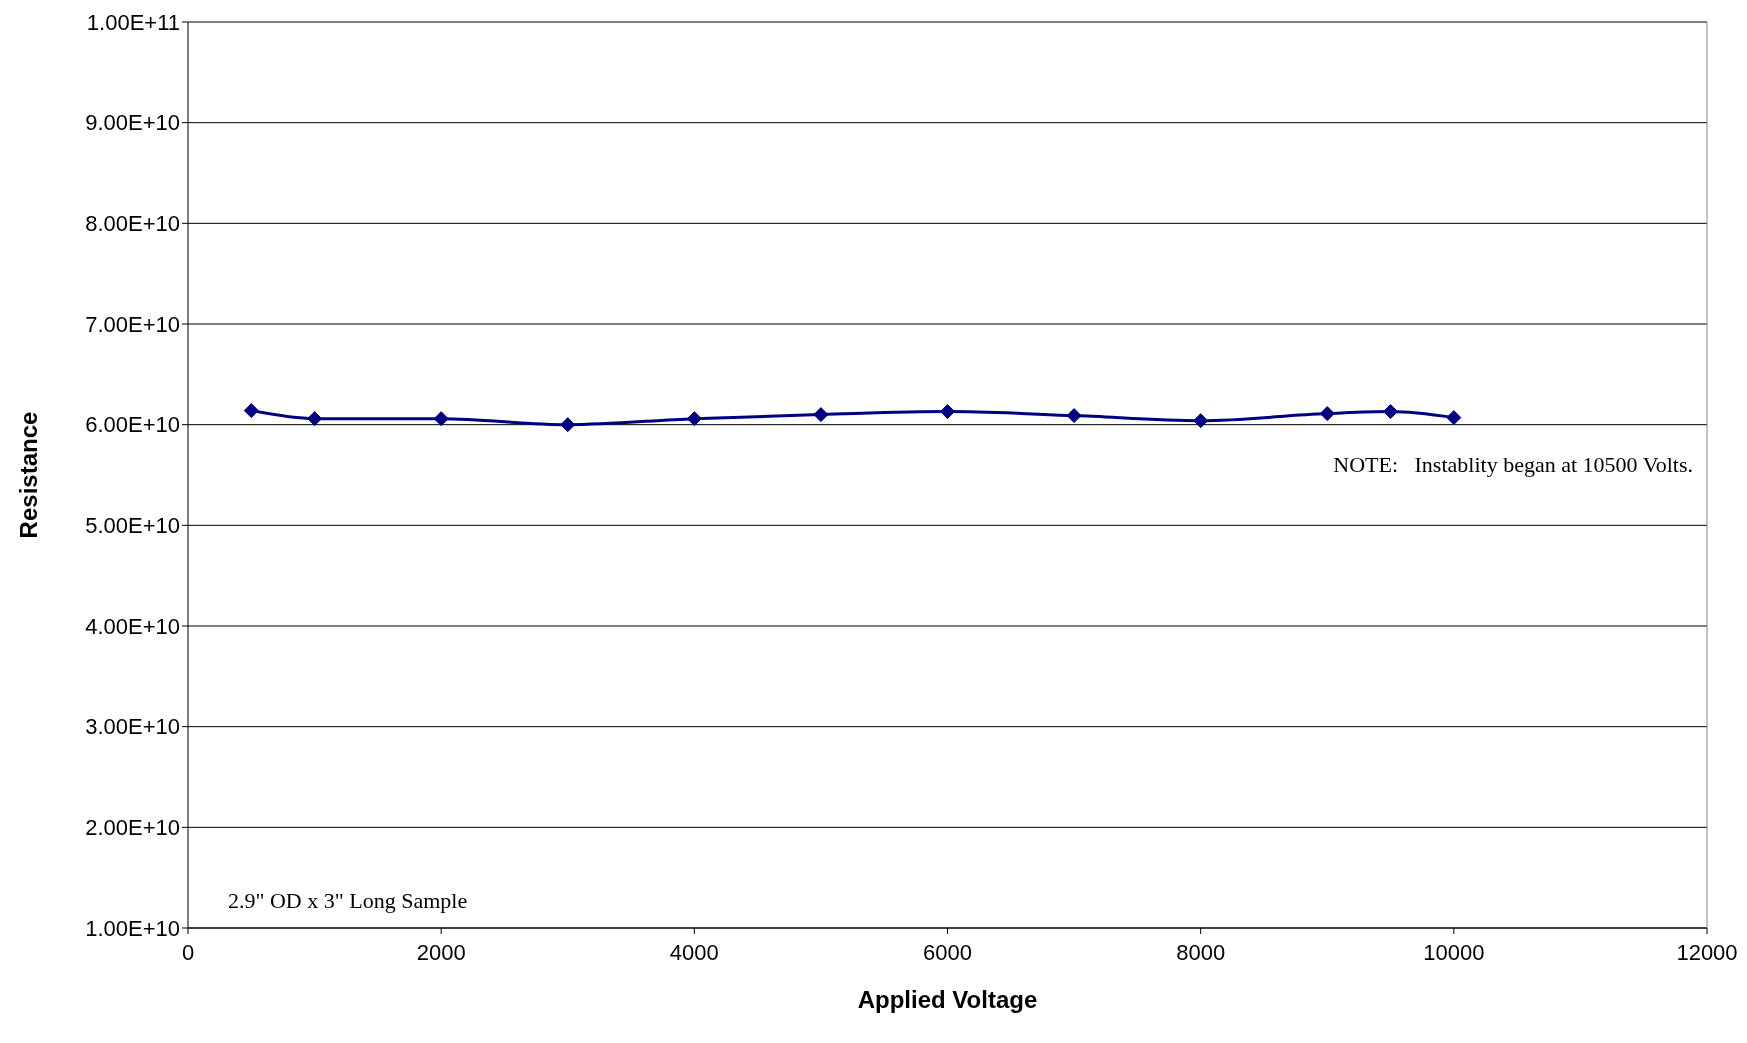  I want to click on x-tick-label: 4000, so click(694, 952).